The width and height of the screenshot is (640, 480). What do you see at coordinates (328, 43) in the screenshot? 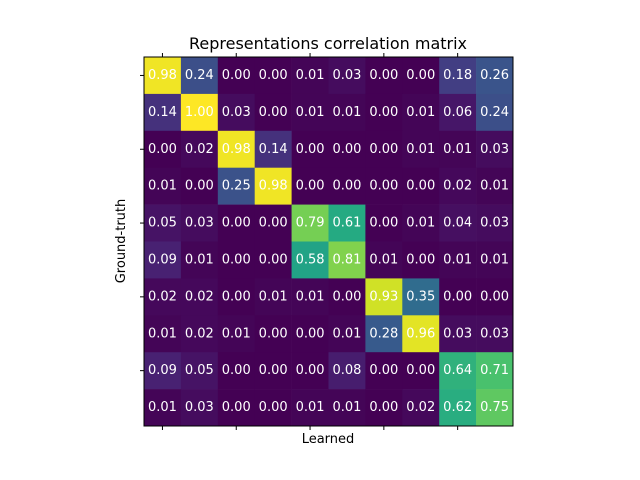
I see `chart-title: Representations correlation matrix` at bounding box center [328, 43].